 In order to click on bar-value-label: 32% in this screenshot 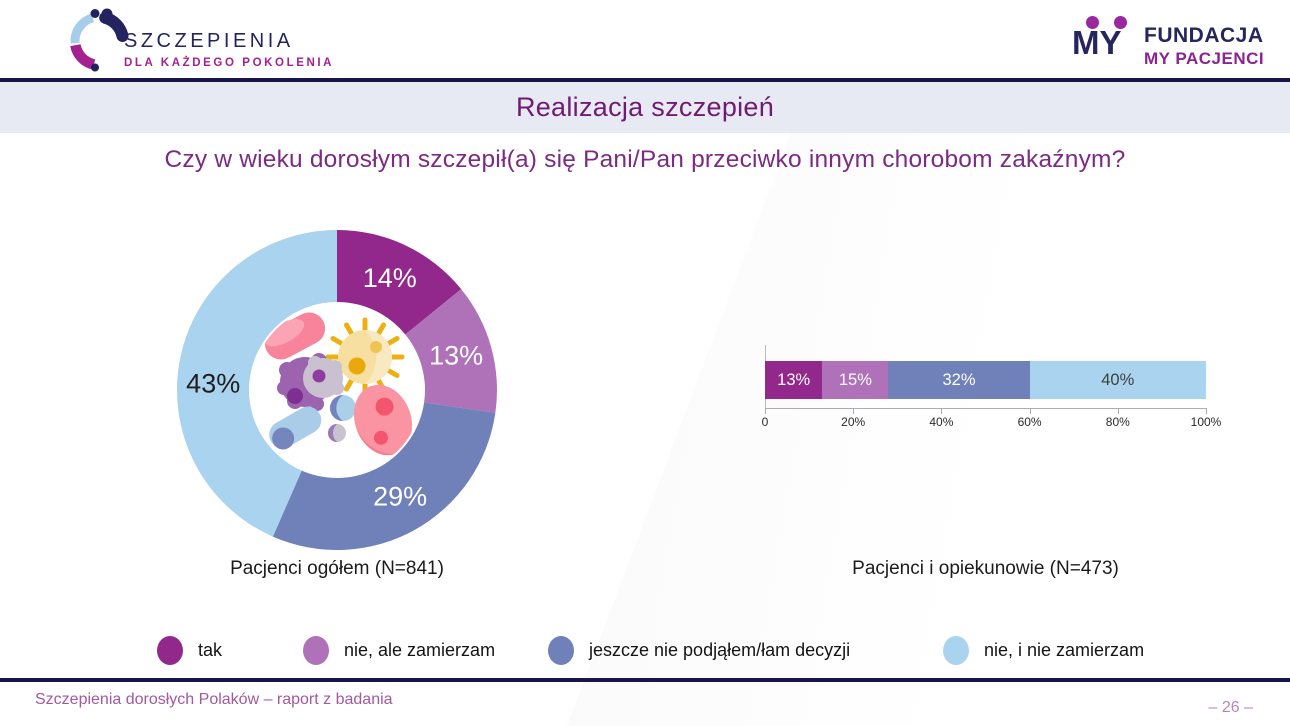, I will do `click(959, 379)`.